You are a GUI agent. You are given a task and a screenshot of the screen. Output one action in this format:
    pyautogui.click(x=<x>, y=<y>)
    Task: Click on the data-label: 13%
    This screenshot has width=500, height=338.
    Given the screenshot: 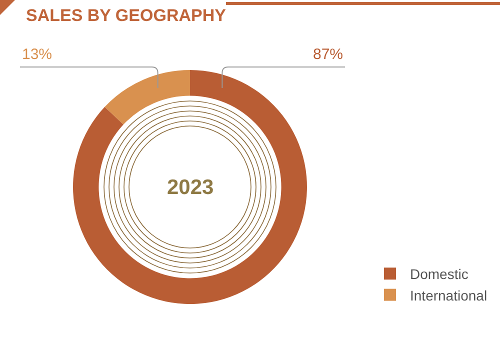 What is the action you would take?
    pyautogui.click(x=37, y=54)
    